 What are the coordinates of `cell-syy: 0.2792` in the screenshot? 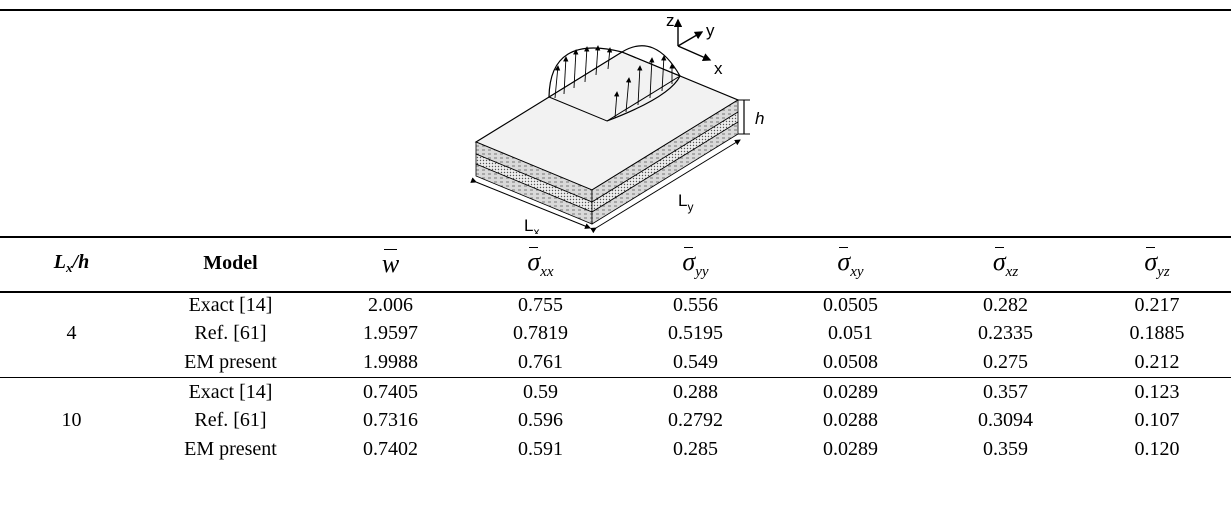 It's located at (695, 420).